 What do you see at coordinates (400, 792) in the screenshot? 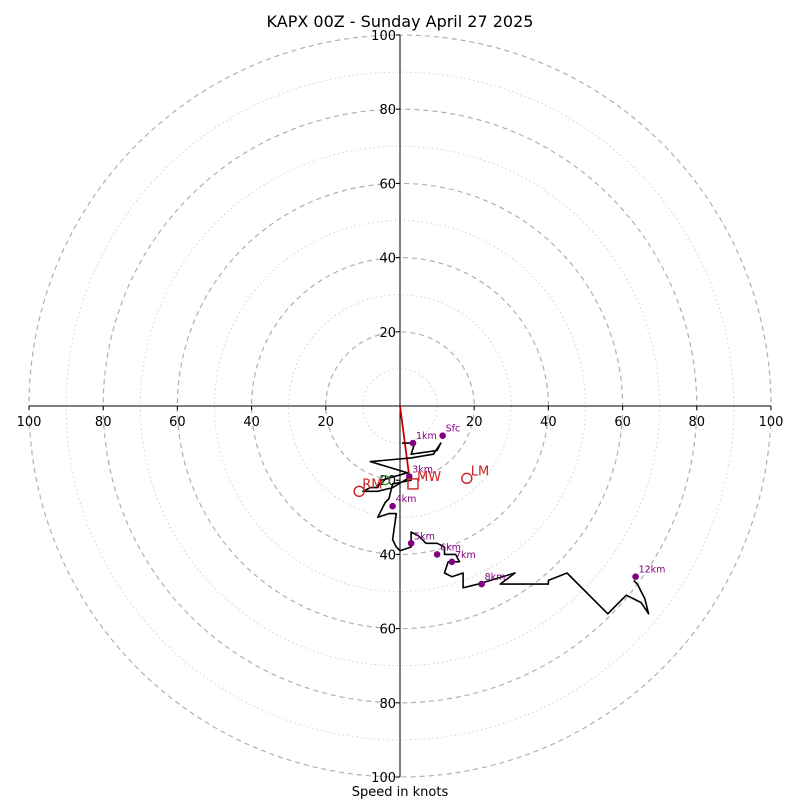
I see `x-axis-label: Speed in knots` at bounding box center [400, 792].